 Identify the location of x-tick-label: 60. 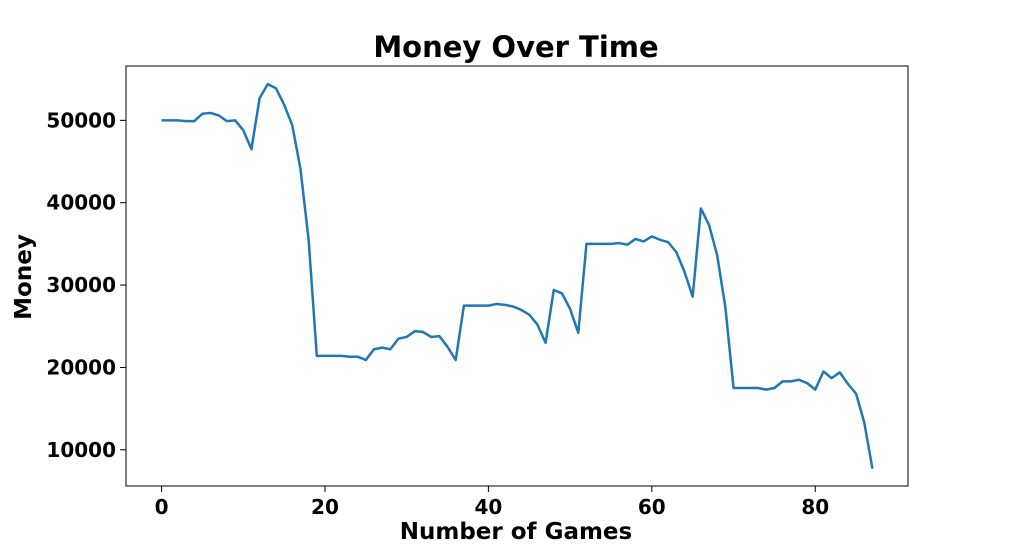
(652, 507).